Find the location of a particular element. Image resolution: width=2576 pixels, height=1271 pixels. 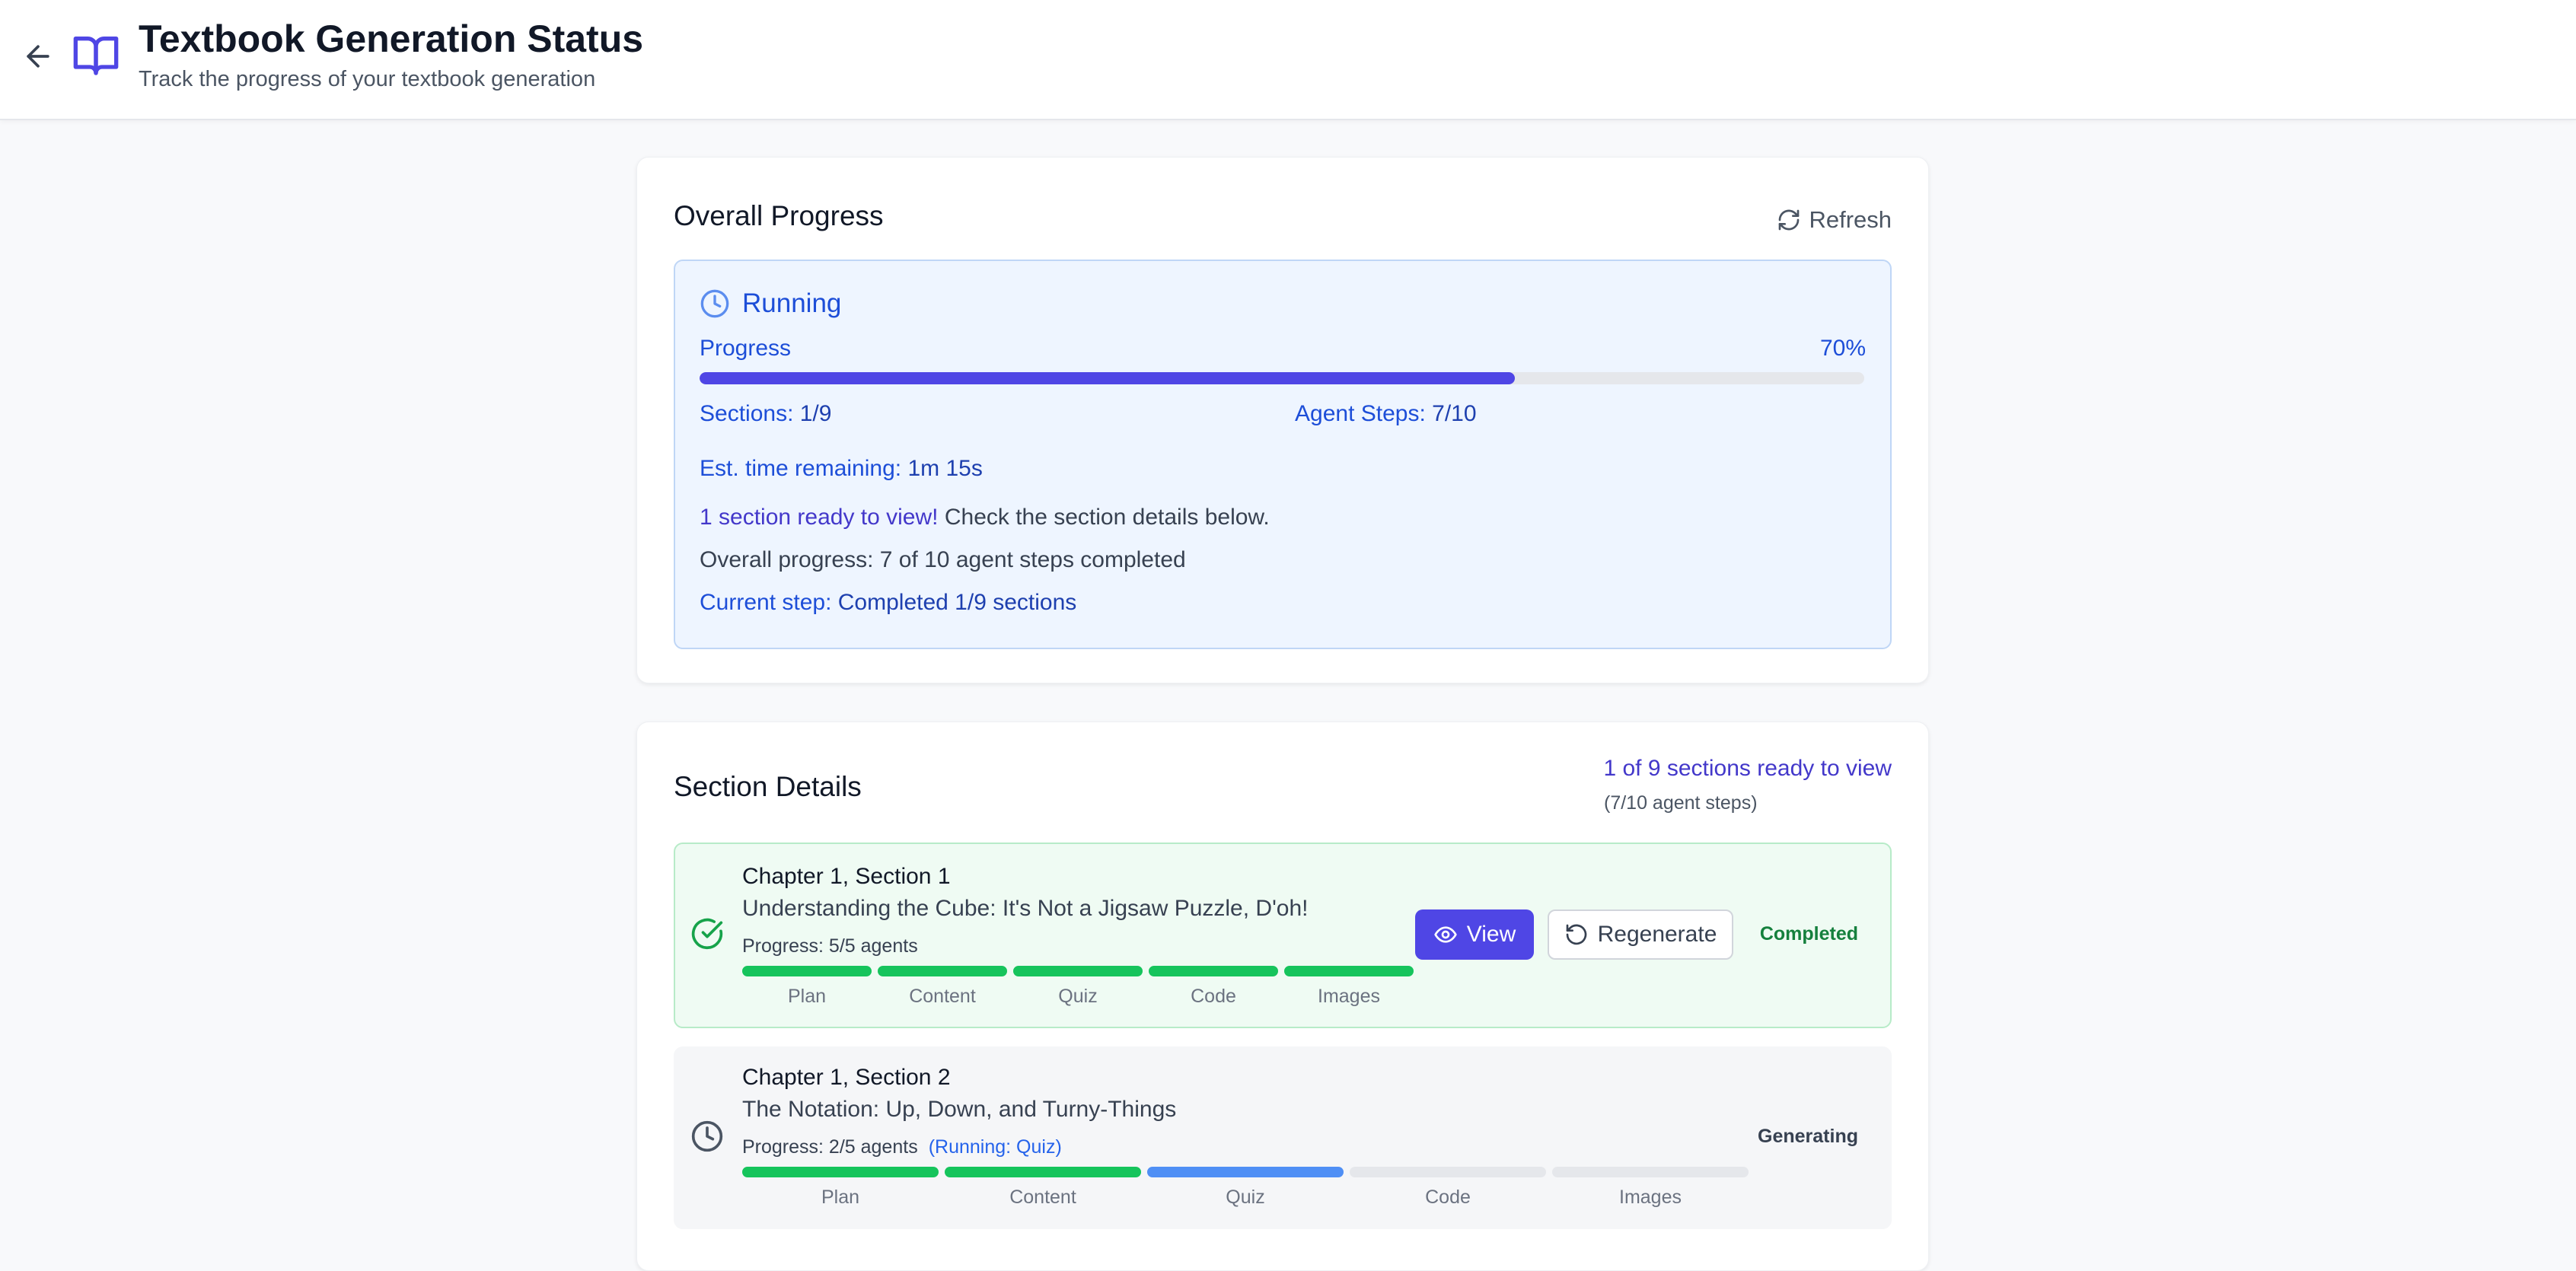

current-step-key: Current step: is located at coordinates (766, 602).